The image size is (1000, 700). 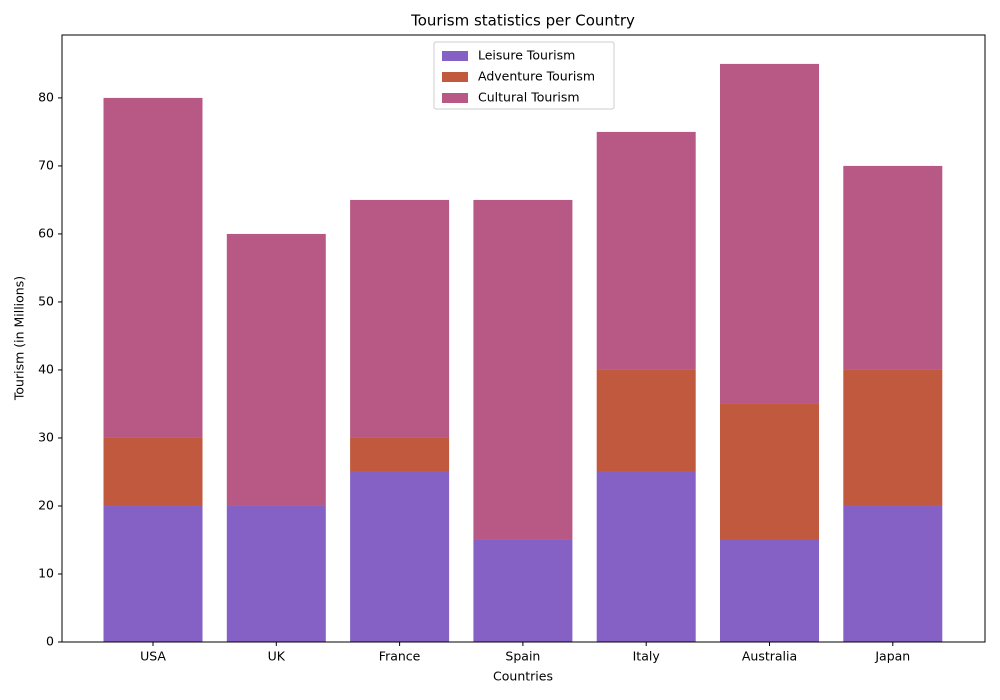 What do you see at coordinates (892, 656) in the screenshot?
I see `x-tick-label: Japan` at bounding box center [892, 656].